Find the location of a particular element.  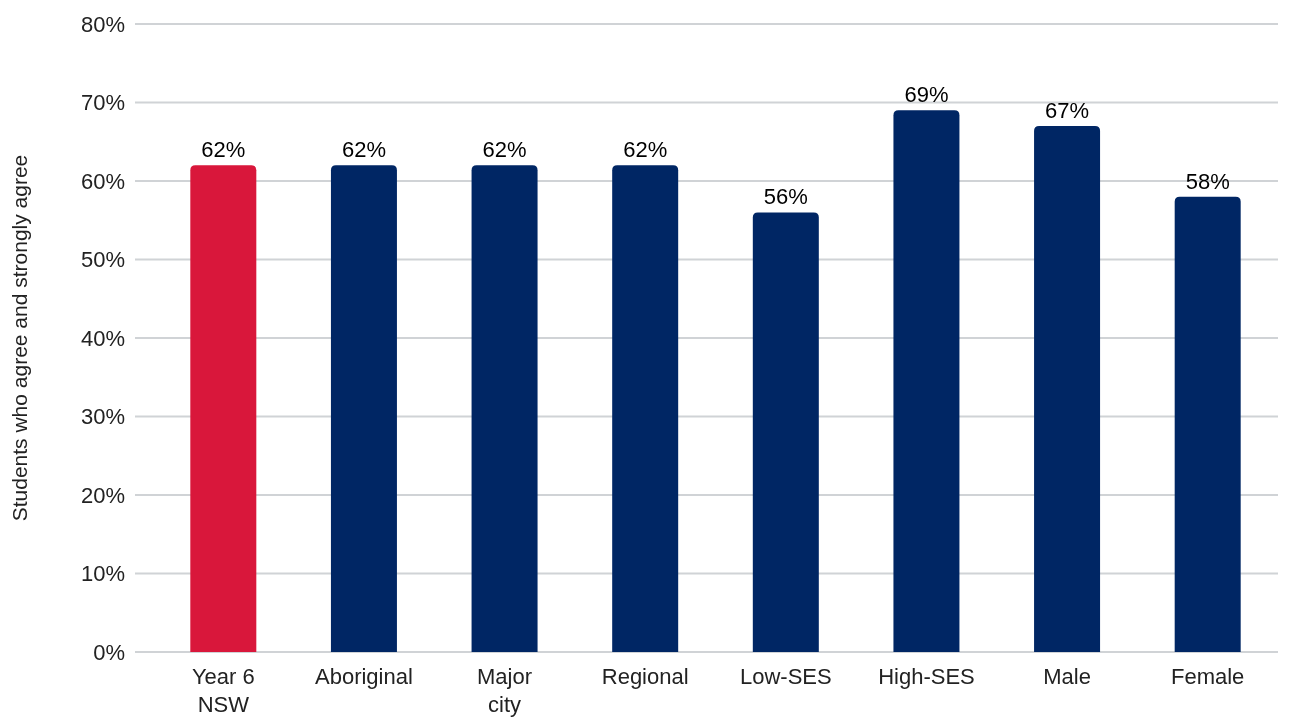

x-tick-label: Low-SES is located at coordinates (785, 676).